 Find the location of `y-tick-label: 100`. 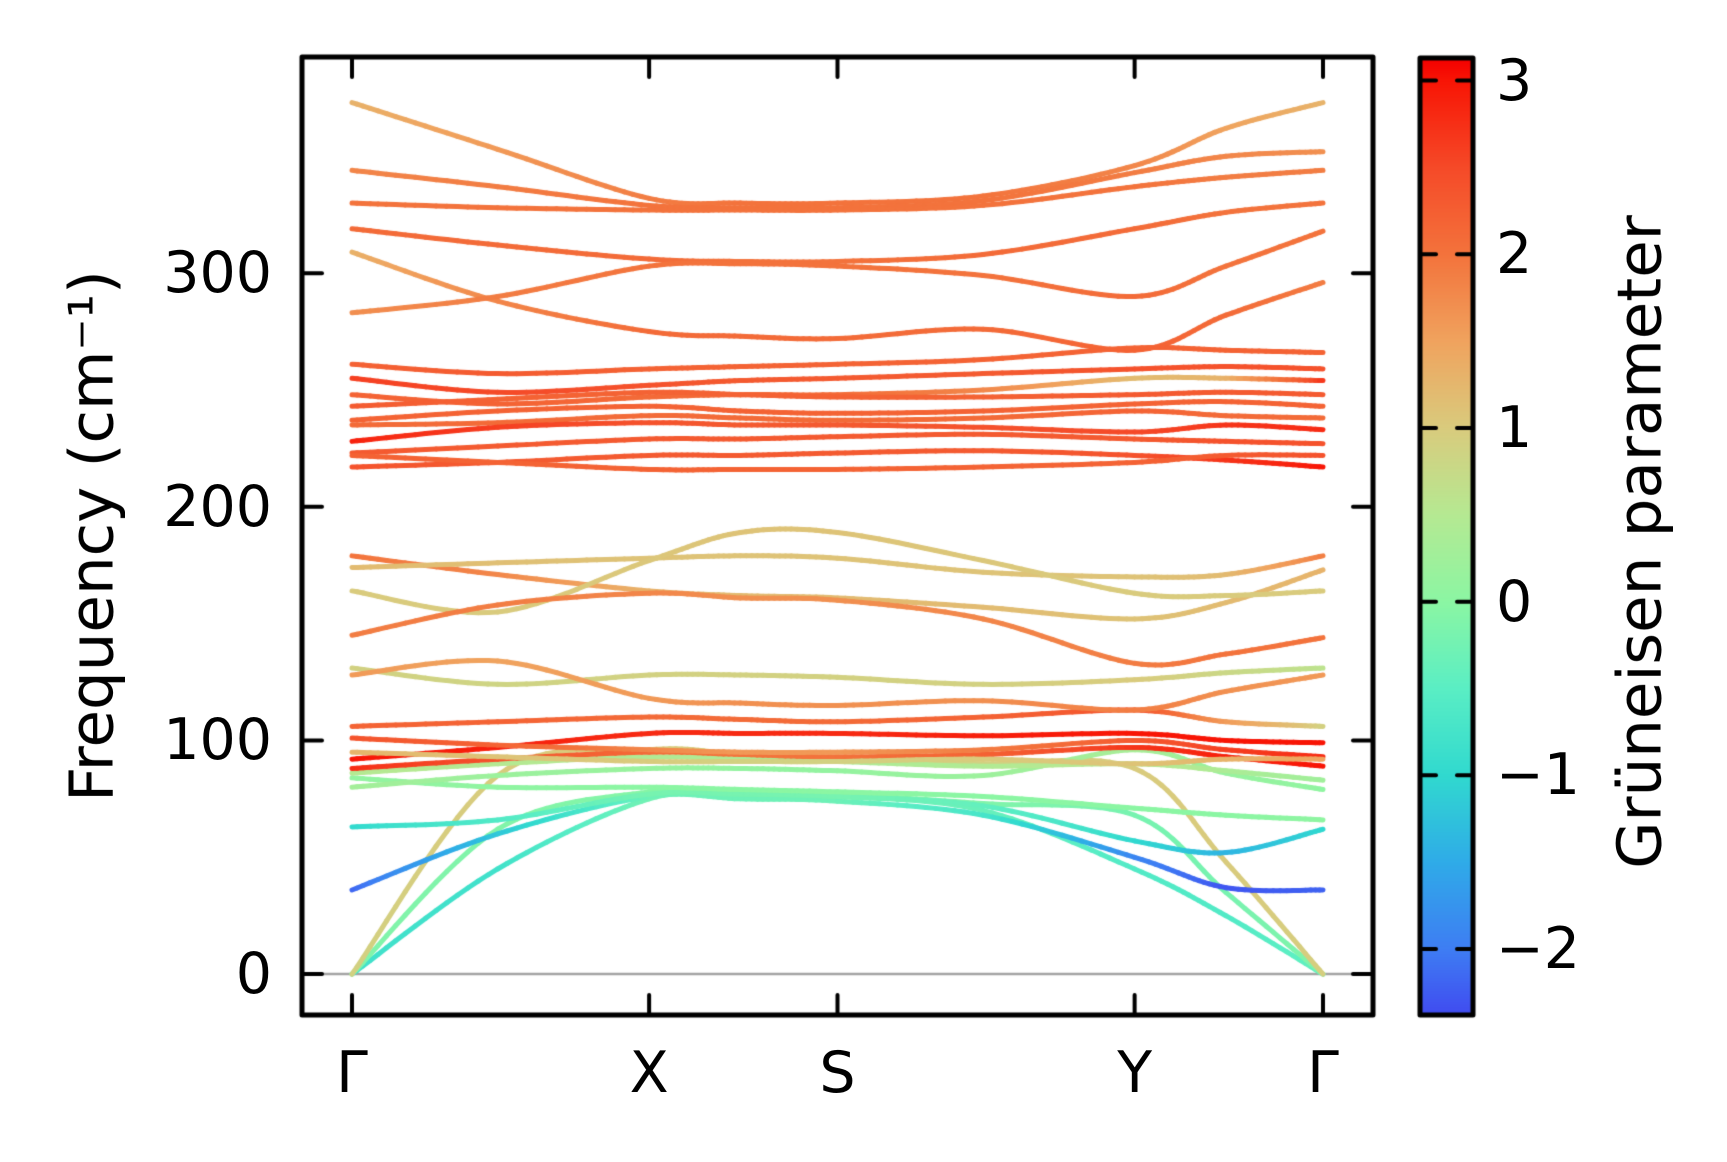

y-tick-label: 100 is located at coordinates (217, 740).